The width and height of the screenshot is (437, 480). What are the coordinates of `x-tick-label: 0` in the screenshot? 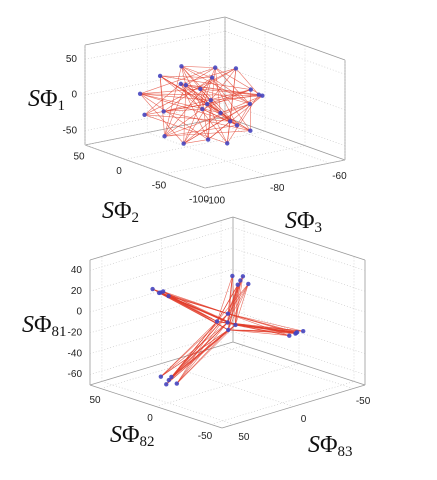 It's located at (150, 418).